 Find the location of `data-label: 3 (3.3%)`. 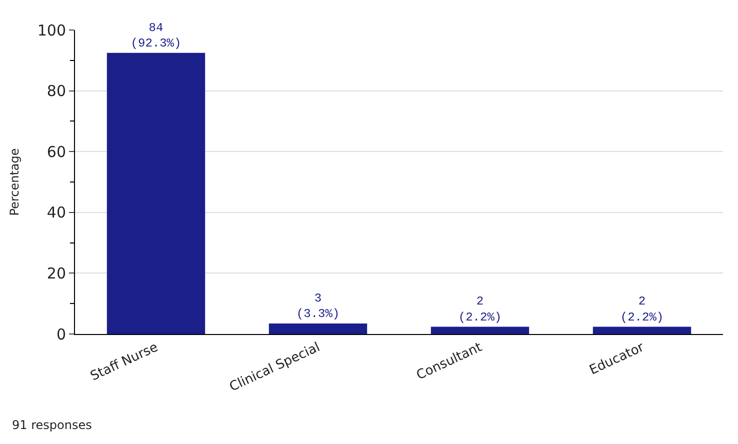

data-label: 3 (3.3%) is located at coordinates (318, 306).